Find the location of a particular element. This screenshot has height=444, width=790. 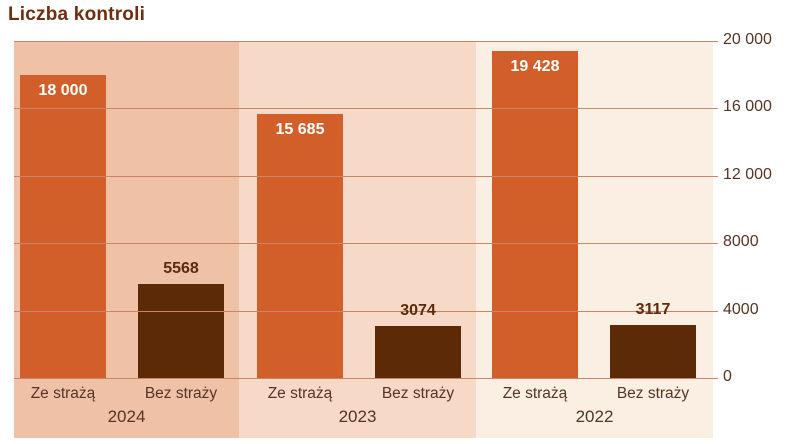

y-axis-tick-label: 4000 is located at coordinates (741, 309).